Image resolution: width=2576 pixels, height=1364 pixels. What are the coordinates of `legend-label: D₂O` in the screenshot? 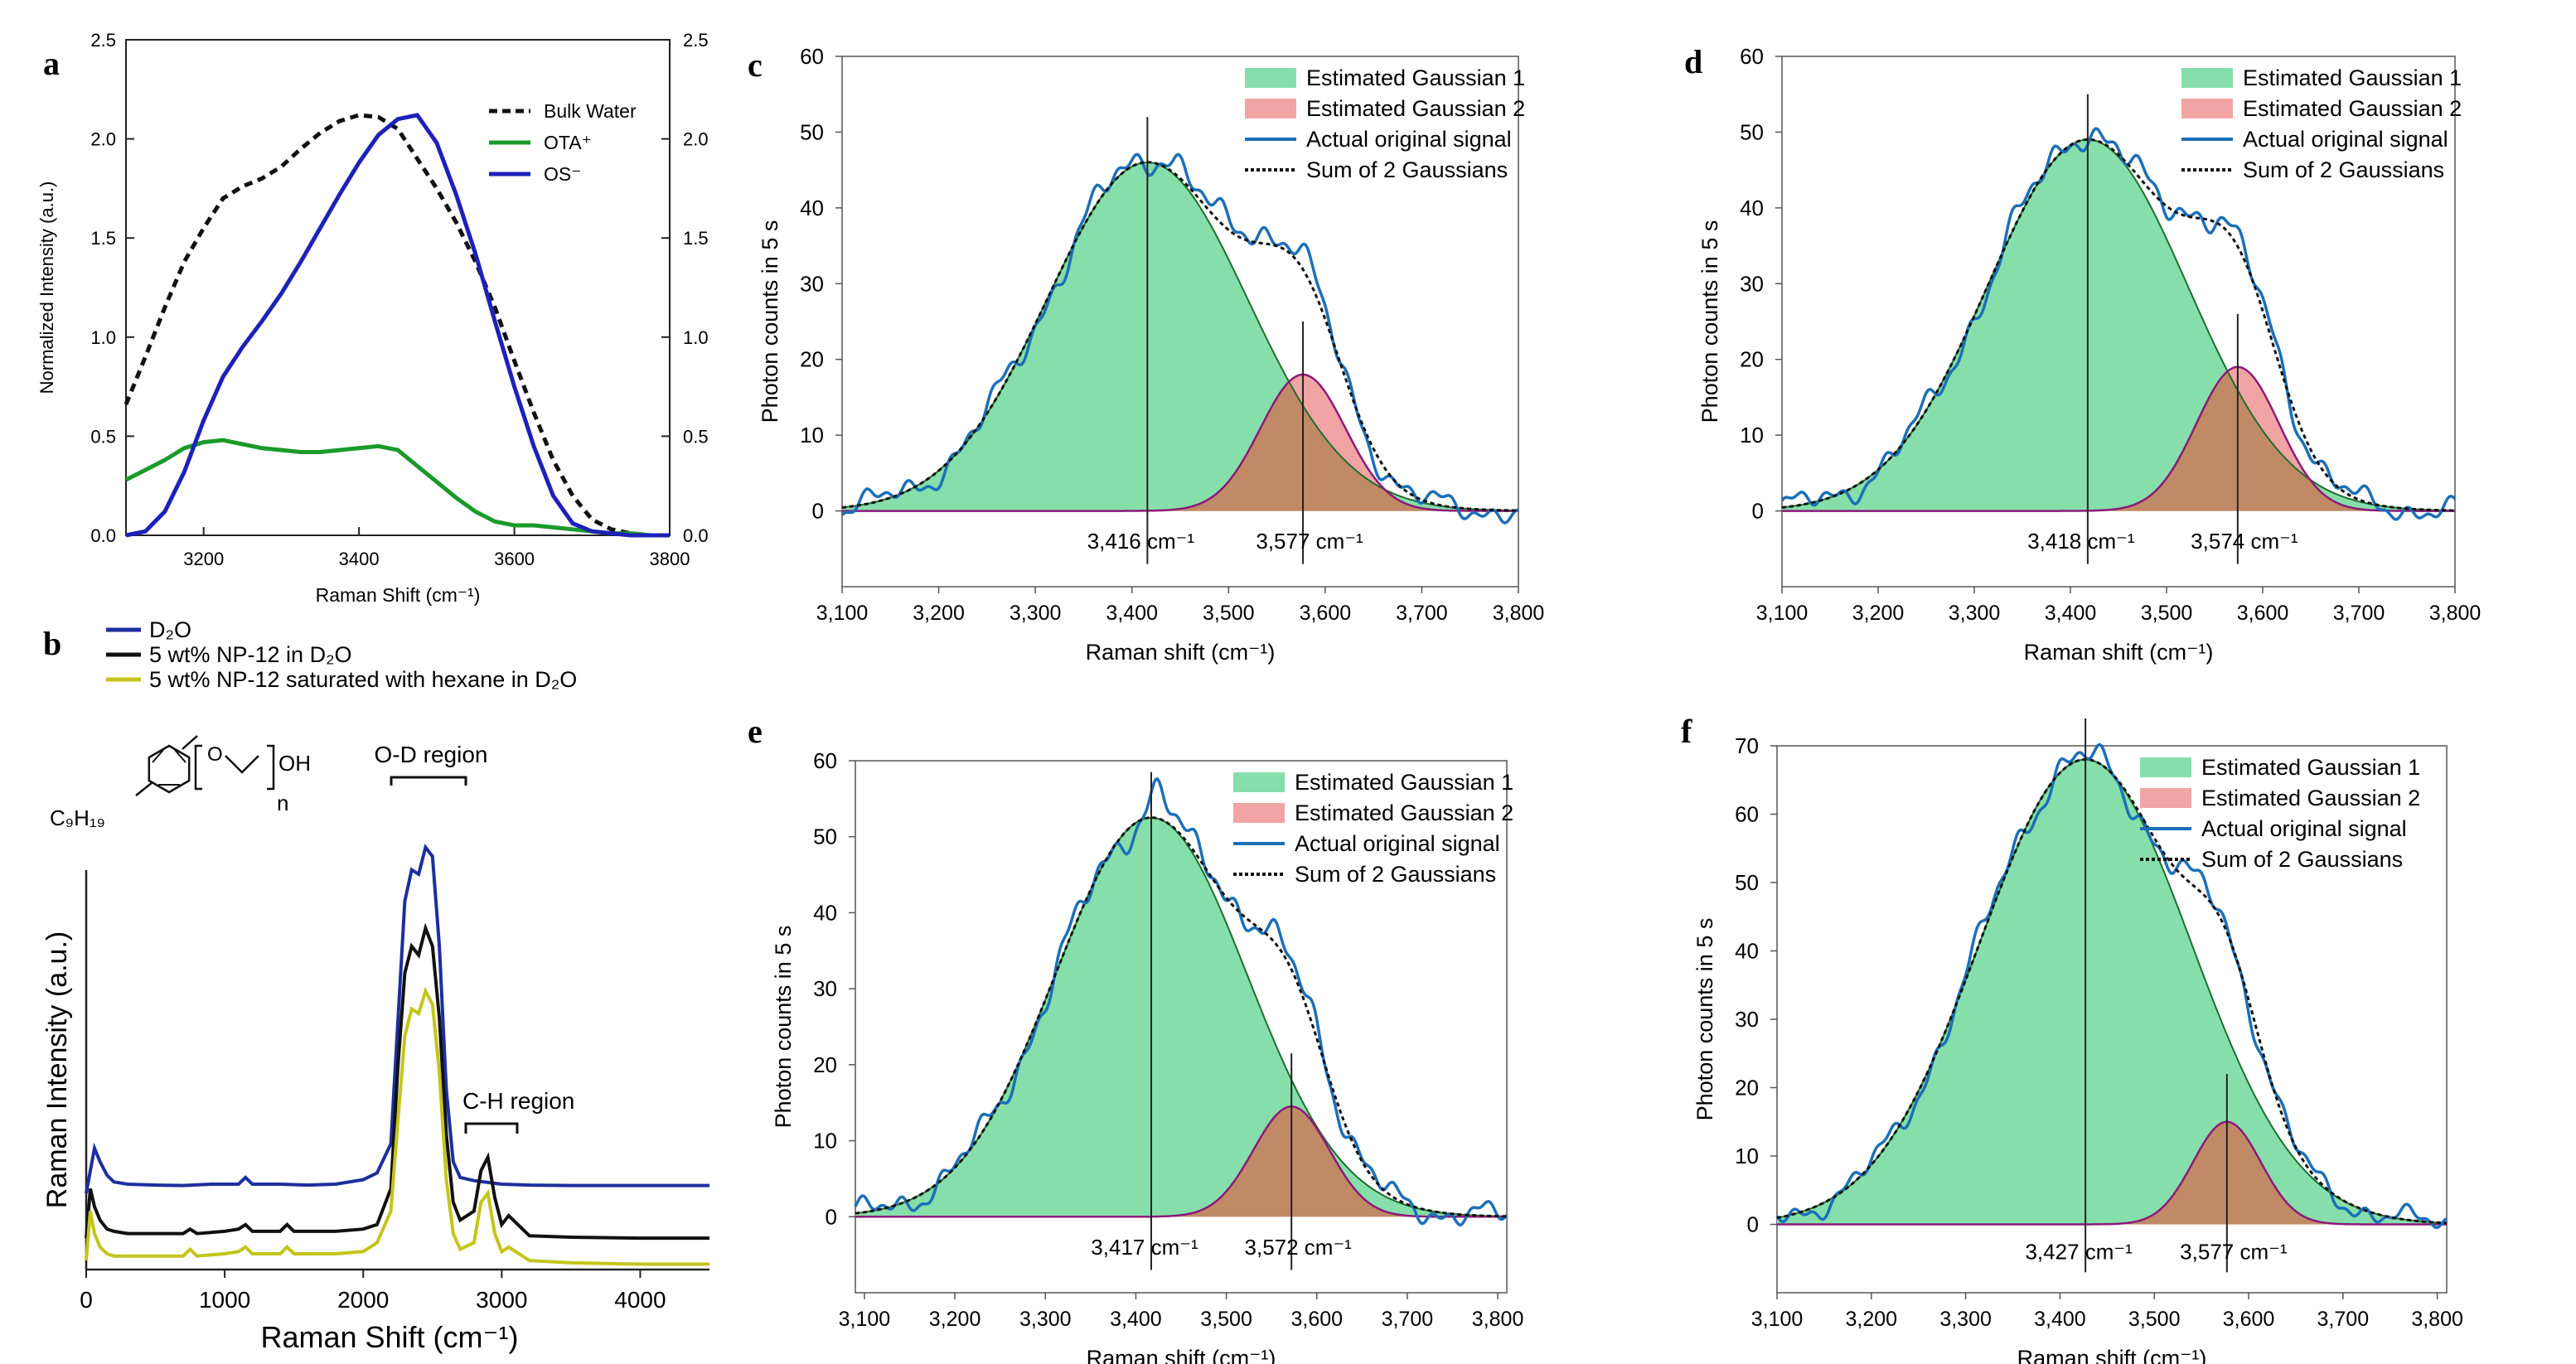 It's located at (170, 629).